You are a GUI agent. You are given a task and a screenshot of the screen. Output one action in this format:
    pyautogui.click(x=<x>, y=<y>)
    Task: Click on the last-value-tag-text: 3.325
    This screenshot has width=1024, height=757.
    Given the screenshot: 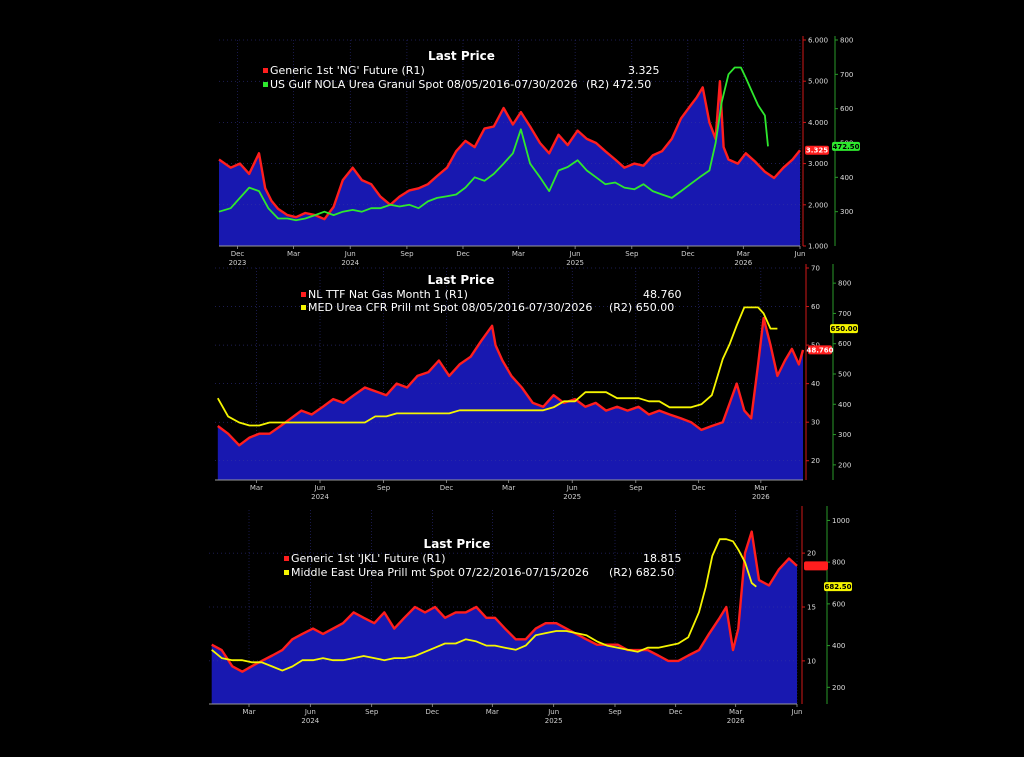 What is the action you would take?
    pyautogui.click(x=817, y=151)
    